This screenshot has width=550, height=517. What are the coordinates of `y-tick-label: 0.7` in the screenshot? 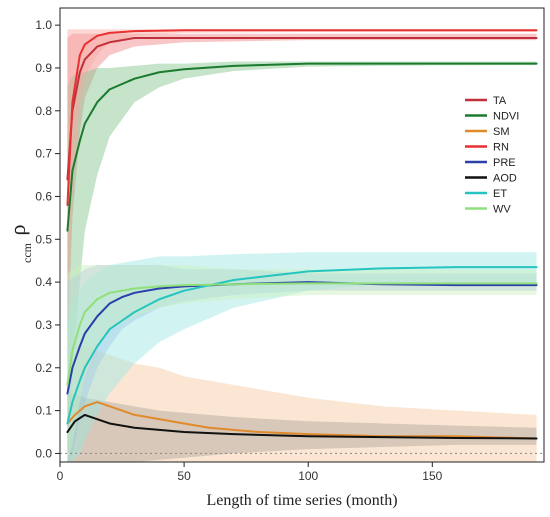 It's located at (43, 154).